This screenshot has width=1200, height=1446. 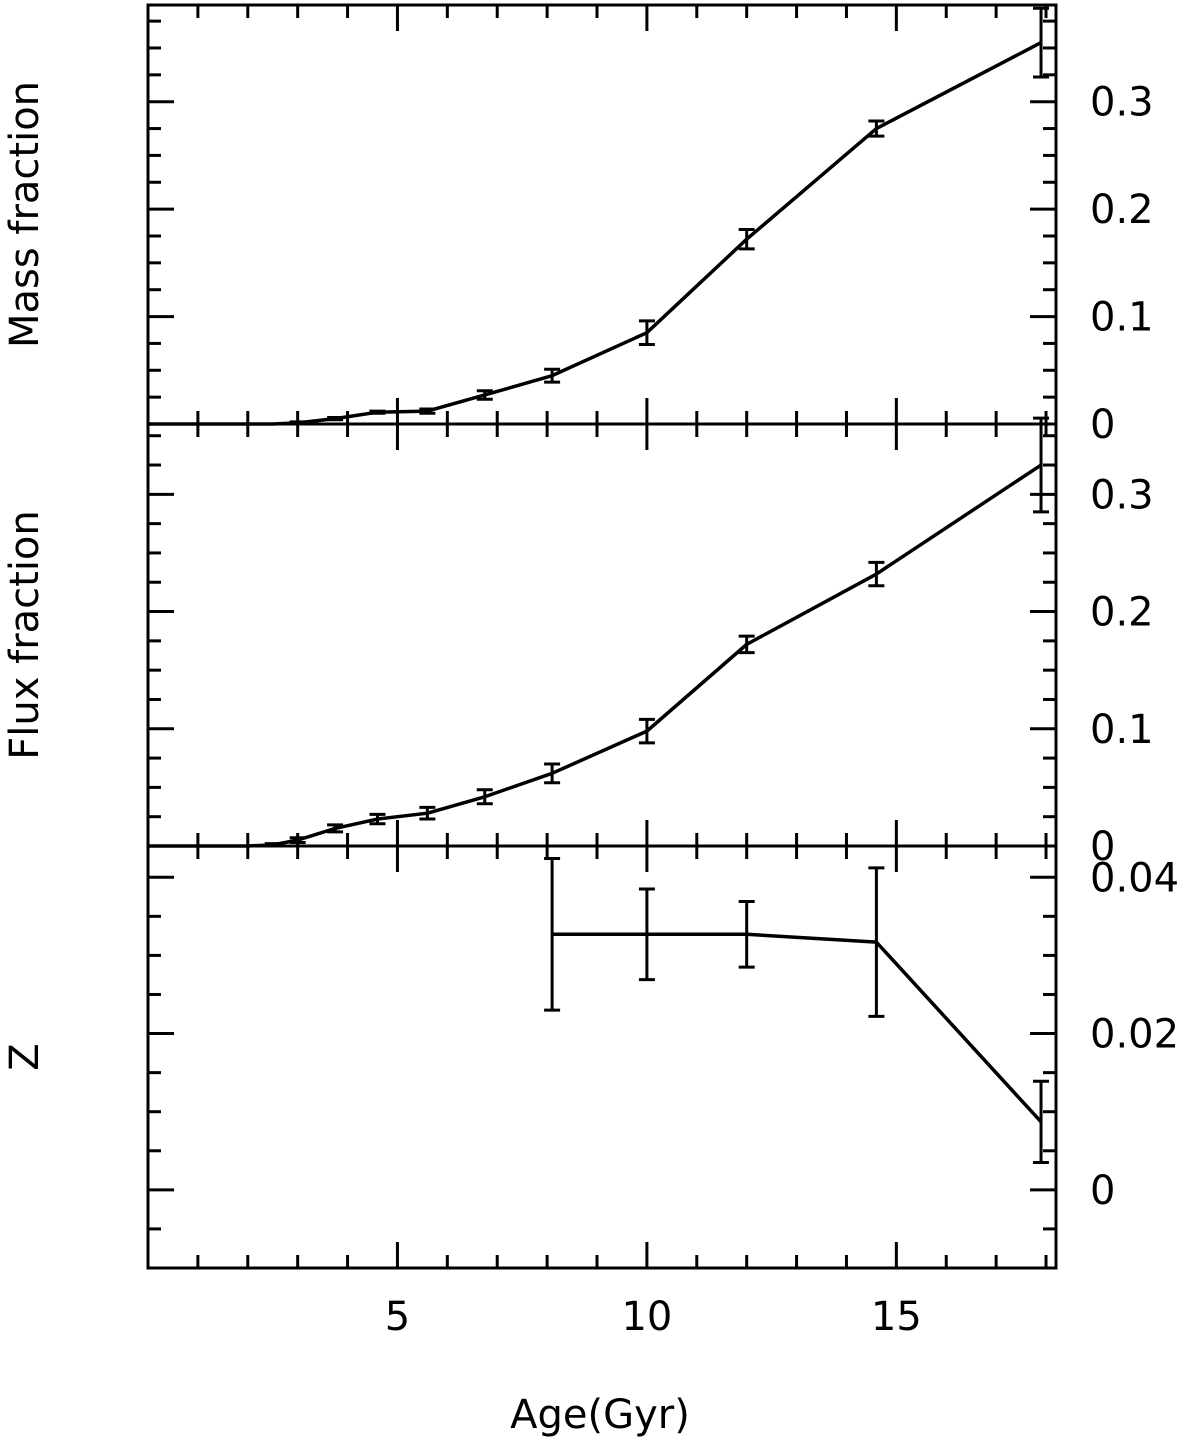 I want to click on y-axis-title: Flux fraction, so click(x=25, y=635).